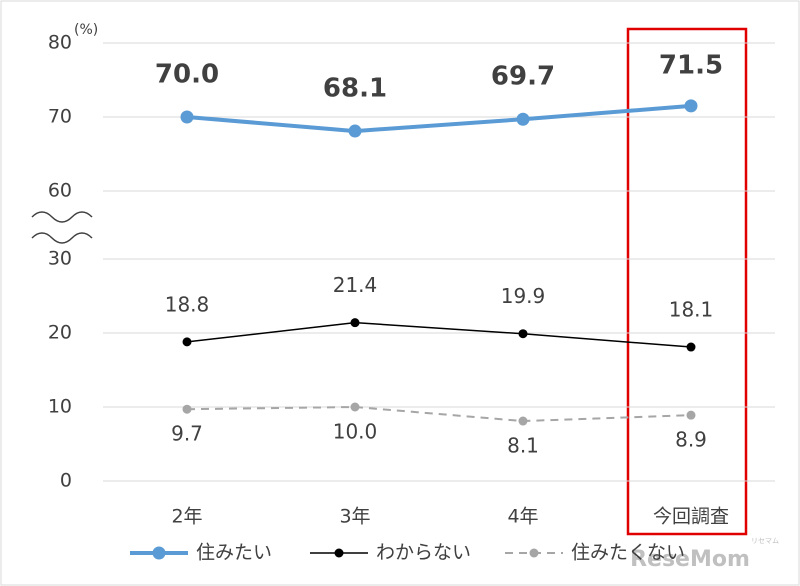  Describe the element at coordinates (523, 296) in the screenshot. I see `data-label: 19.9` at that location.